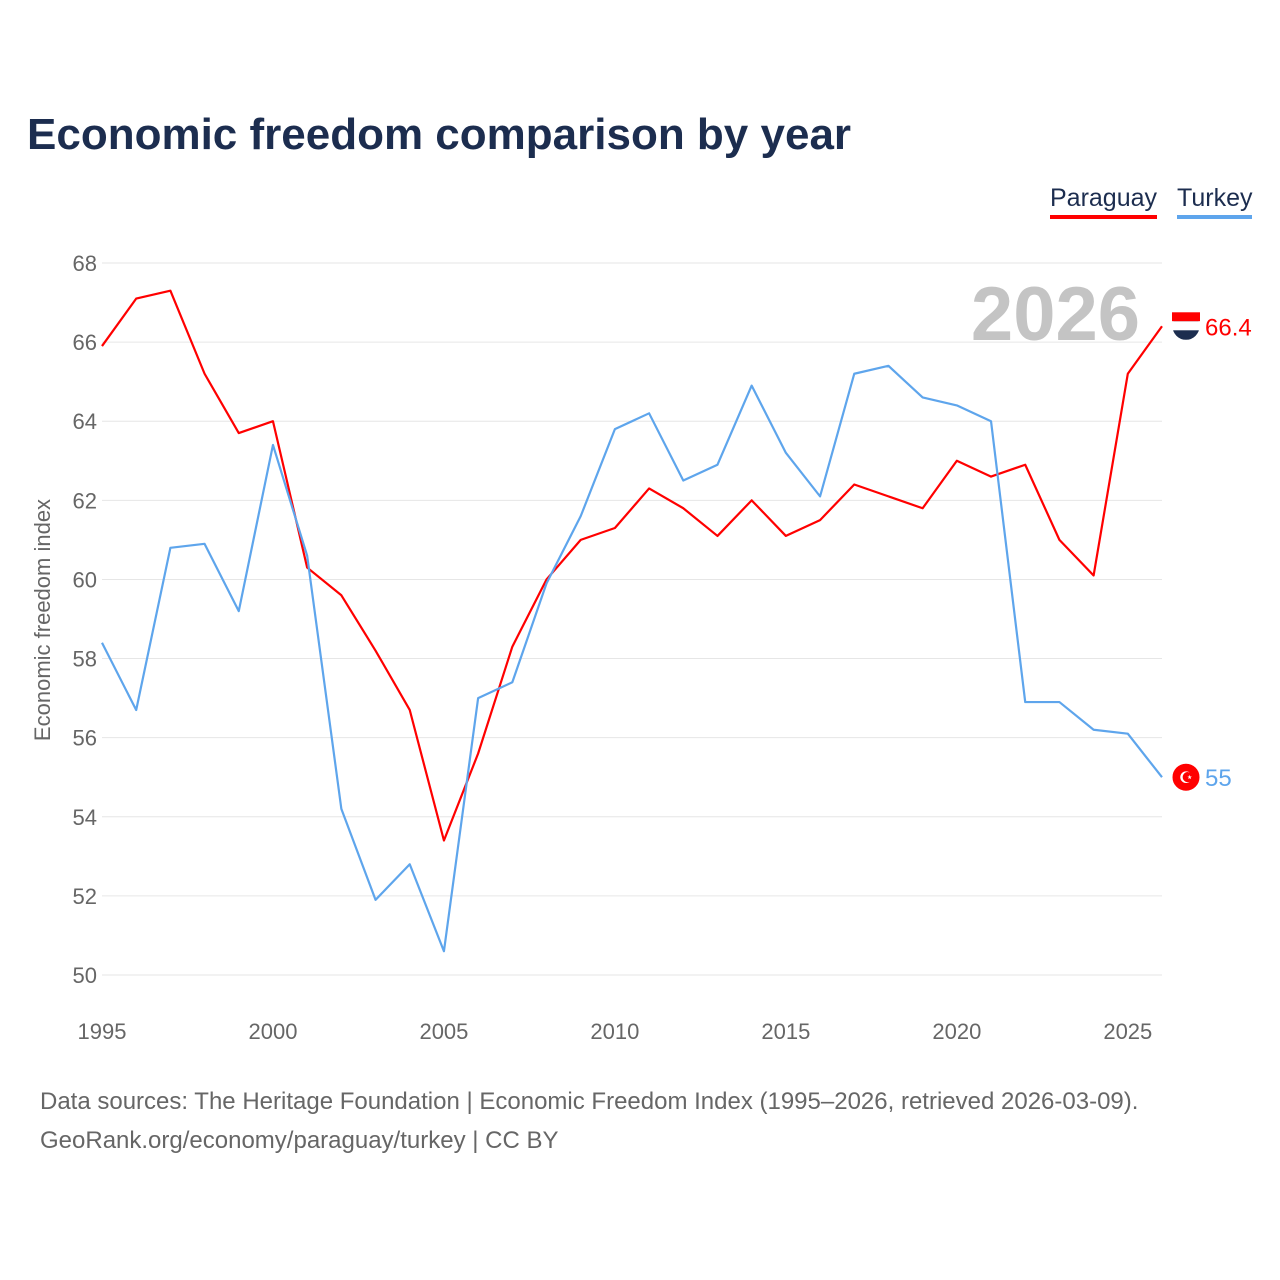 Image resolution: width=1280 pixels, height=1280 pixels. Describe the element at coordinates (102, 1031) in the screenshot. I see `x-tick-label: 1995` at that location.